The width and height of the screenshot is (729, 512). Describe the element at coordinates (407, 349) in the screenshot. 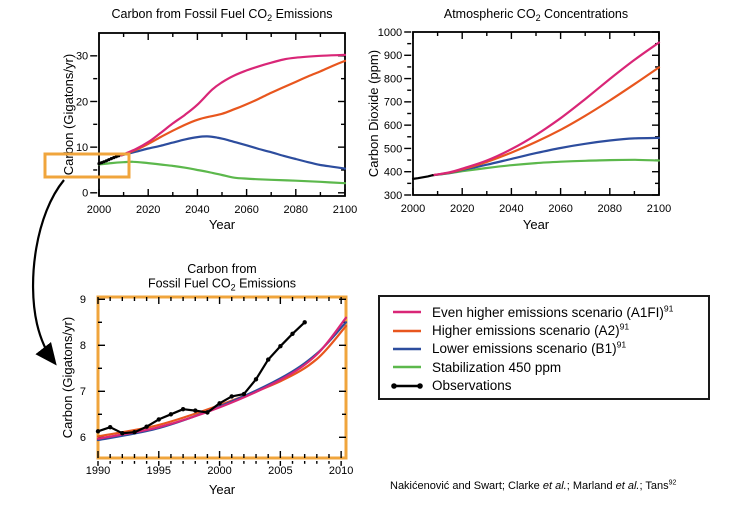

I see `legend-swatch-b1-icon` at that location.